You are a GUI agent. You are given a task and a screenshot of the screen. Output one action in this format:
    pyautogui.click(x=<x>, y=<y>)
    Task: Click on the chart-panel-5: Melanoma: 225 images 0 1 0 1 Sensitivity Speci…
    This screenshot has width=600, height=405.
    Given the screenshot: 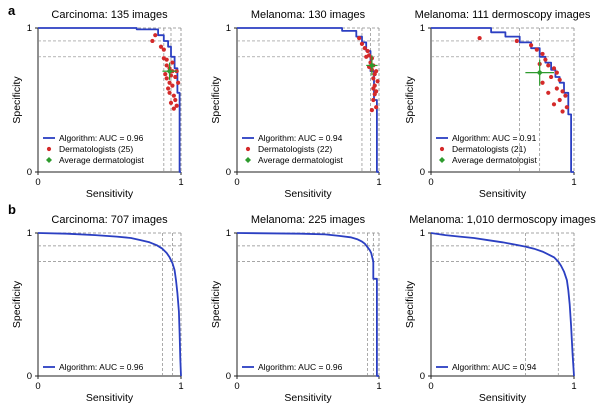 What is the action you would take?
    pyautogui.click(x=296, y=309)
    